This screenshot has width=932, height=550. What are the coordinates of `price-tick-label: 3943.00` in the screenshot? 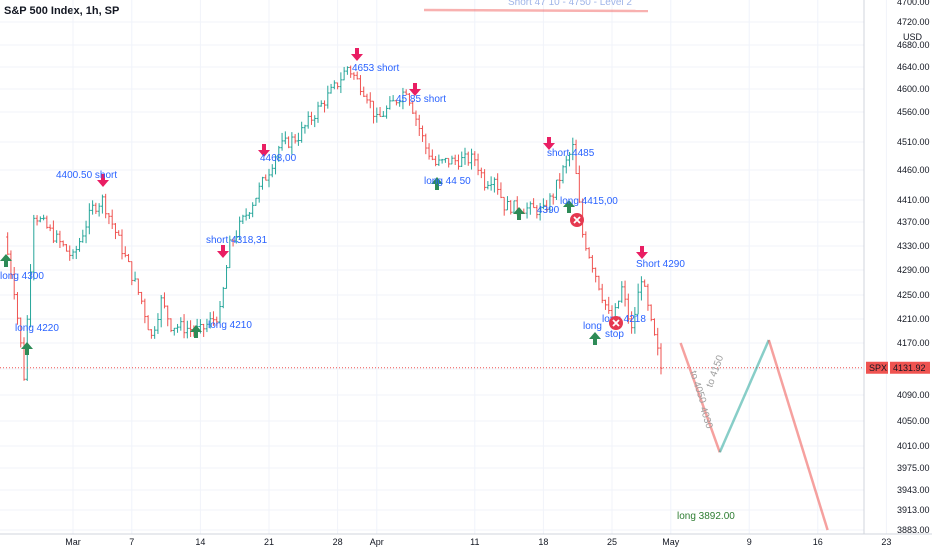 It's located at (913, 490).